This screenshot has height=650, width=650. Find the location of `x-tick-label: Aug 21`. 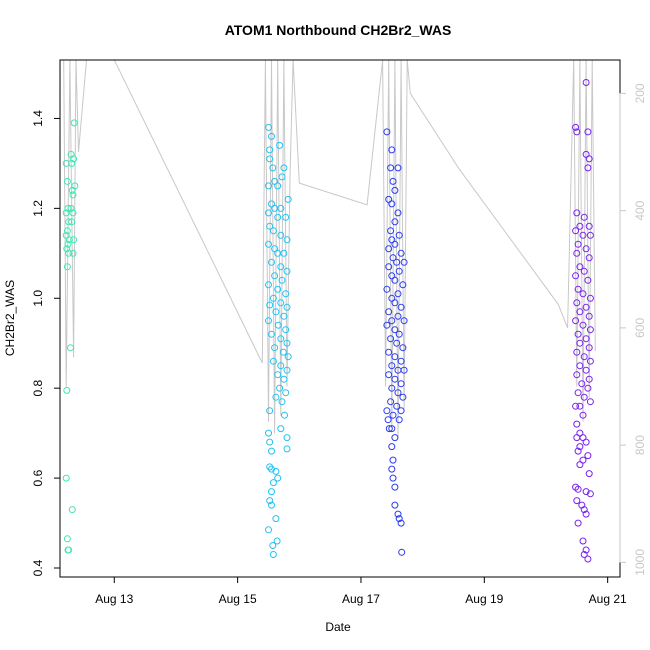

x-tick-label: Aug 21 is located at coordinates (608, 599).